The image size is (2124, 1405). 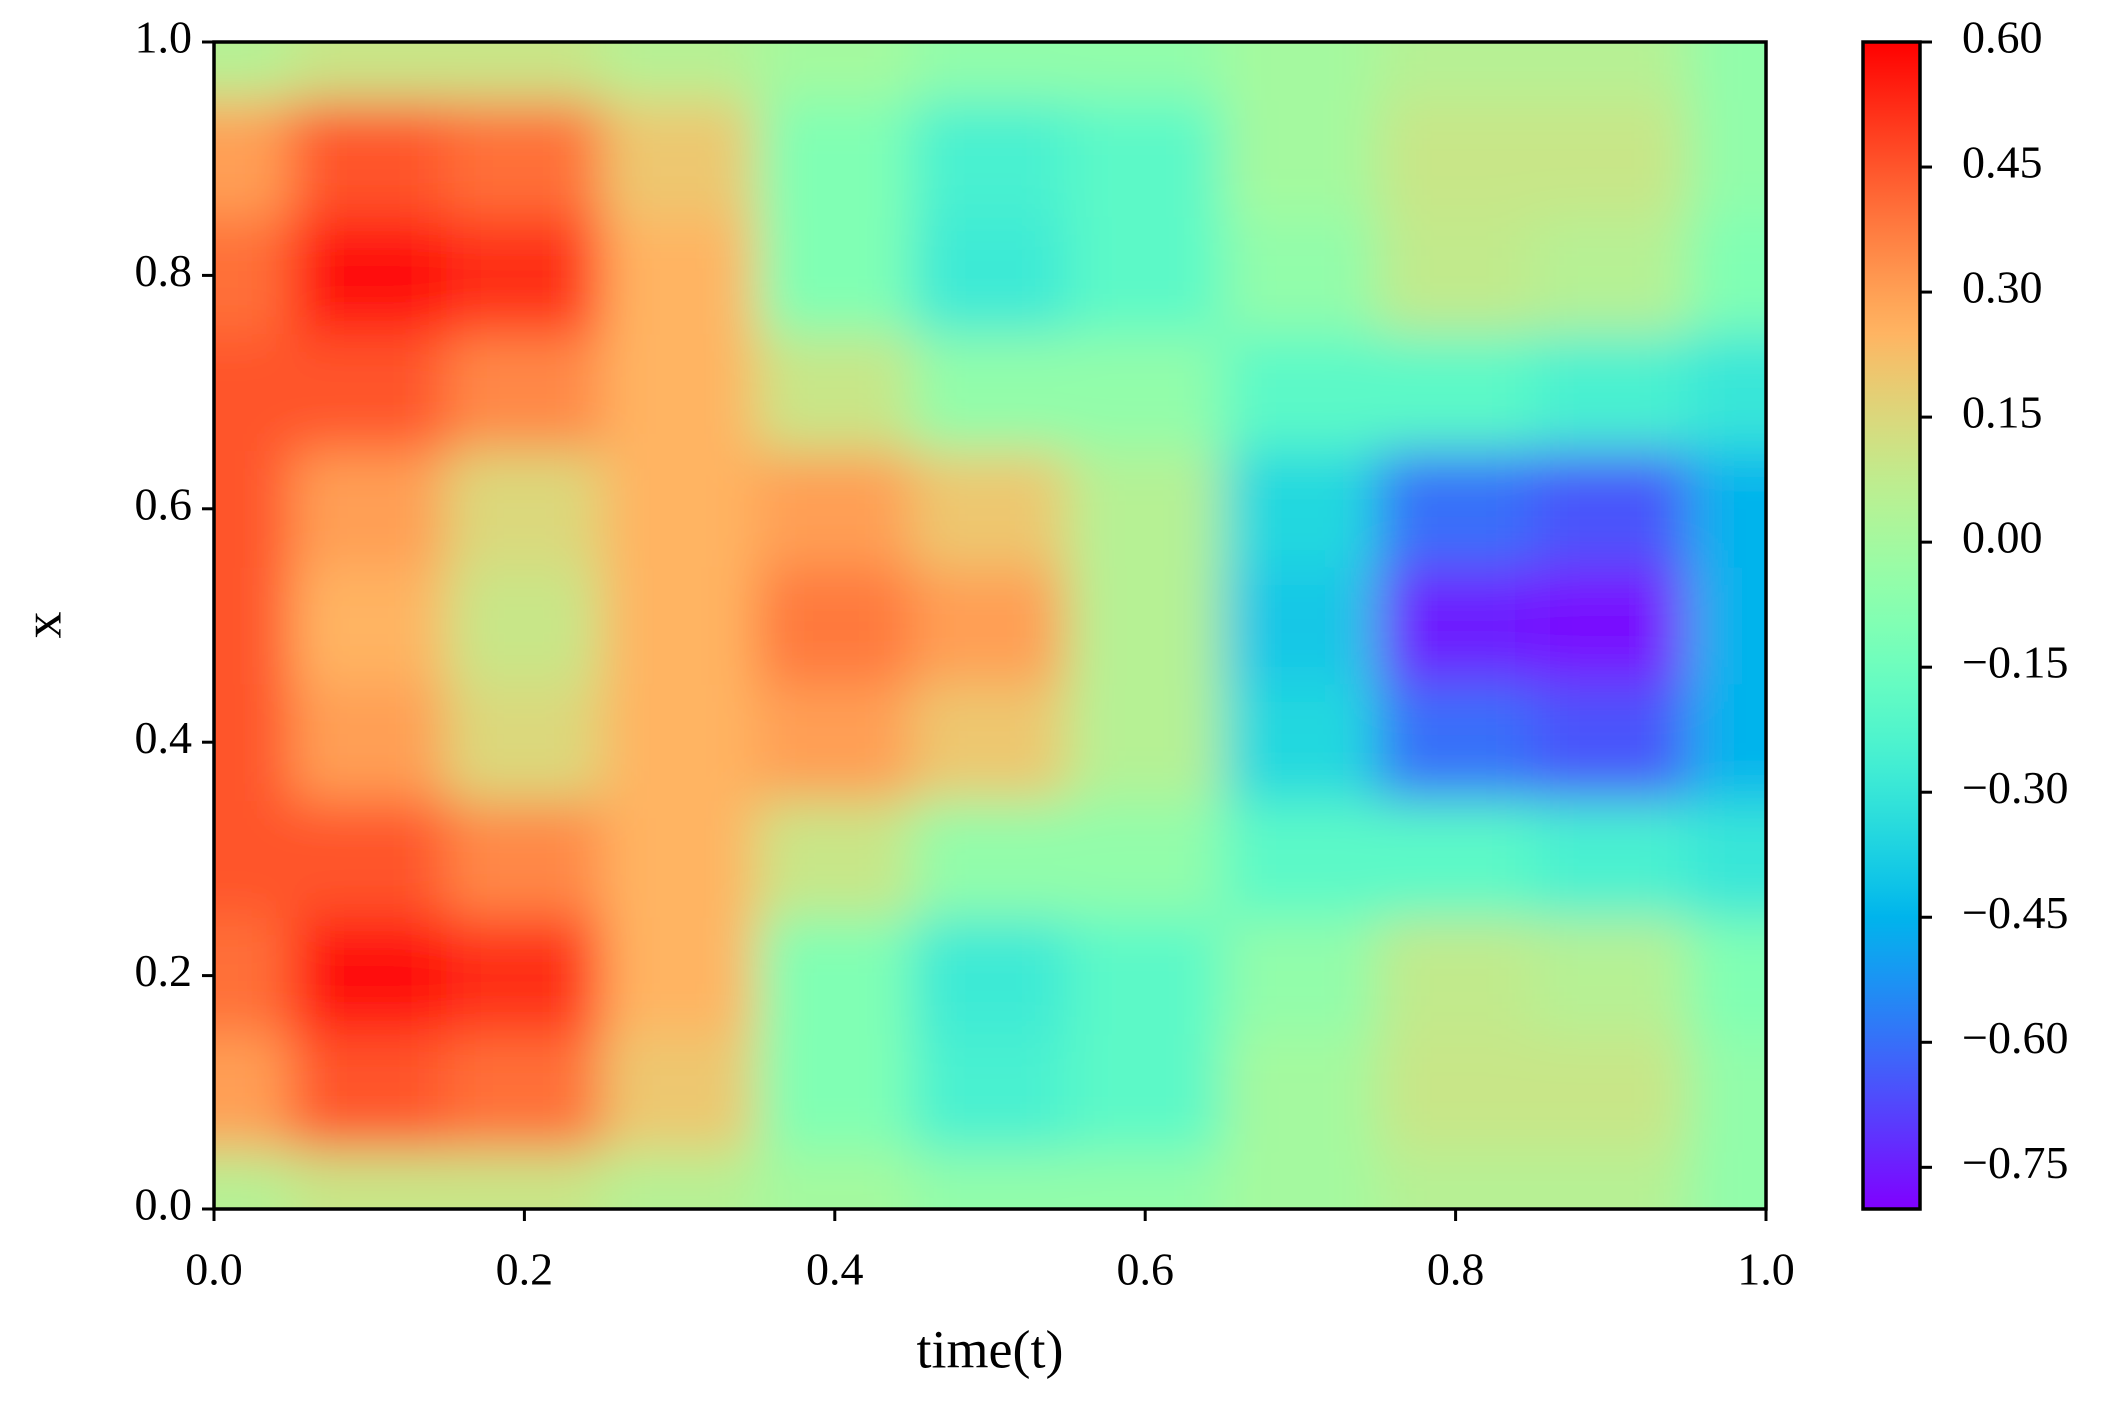 I want to click on colorbar-tick-label: −0.15, so click(x=2015, y=662).